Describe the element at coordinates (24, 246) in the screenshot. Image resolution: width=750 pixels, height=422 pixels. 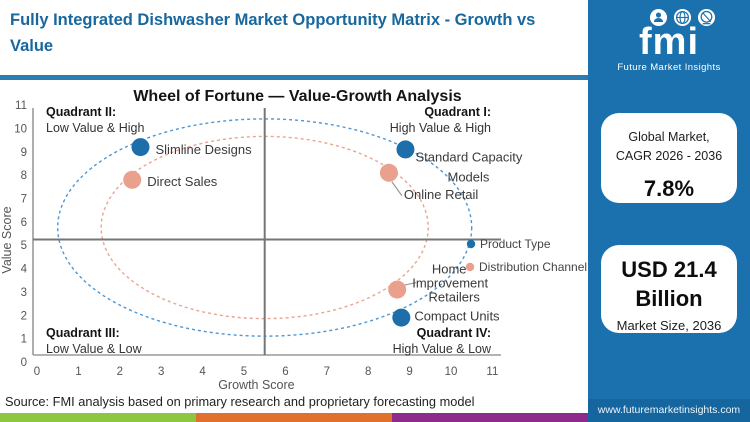
I see `y-tick-label: 5` at that location.